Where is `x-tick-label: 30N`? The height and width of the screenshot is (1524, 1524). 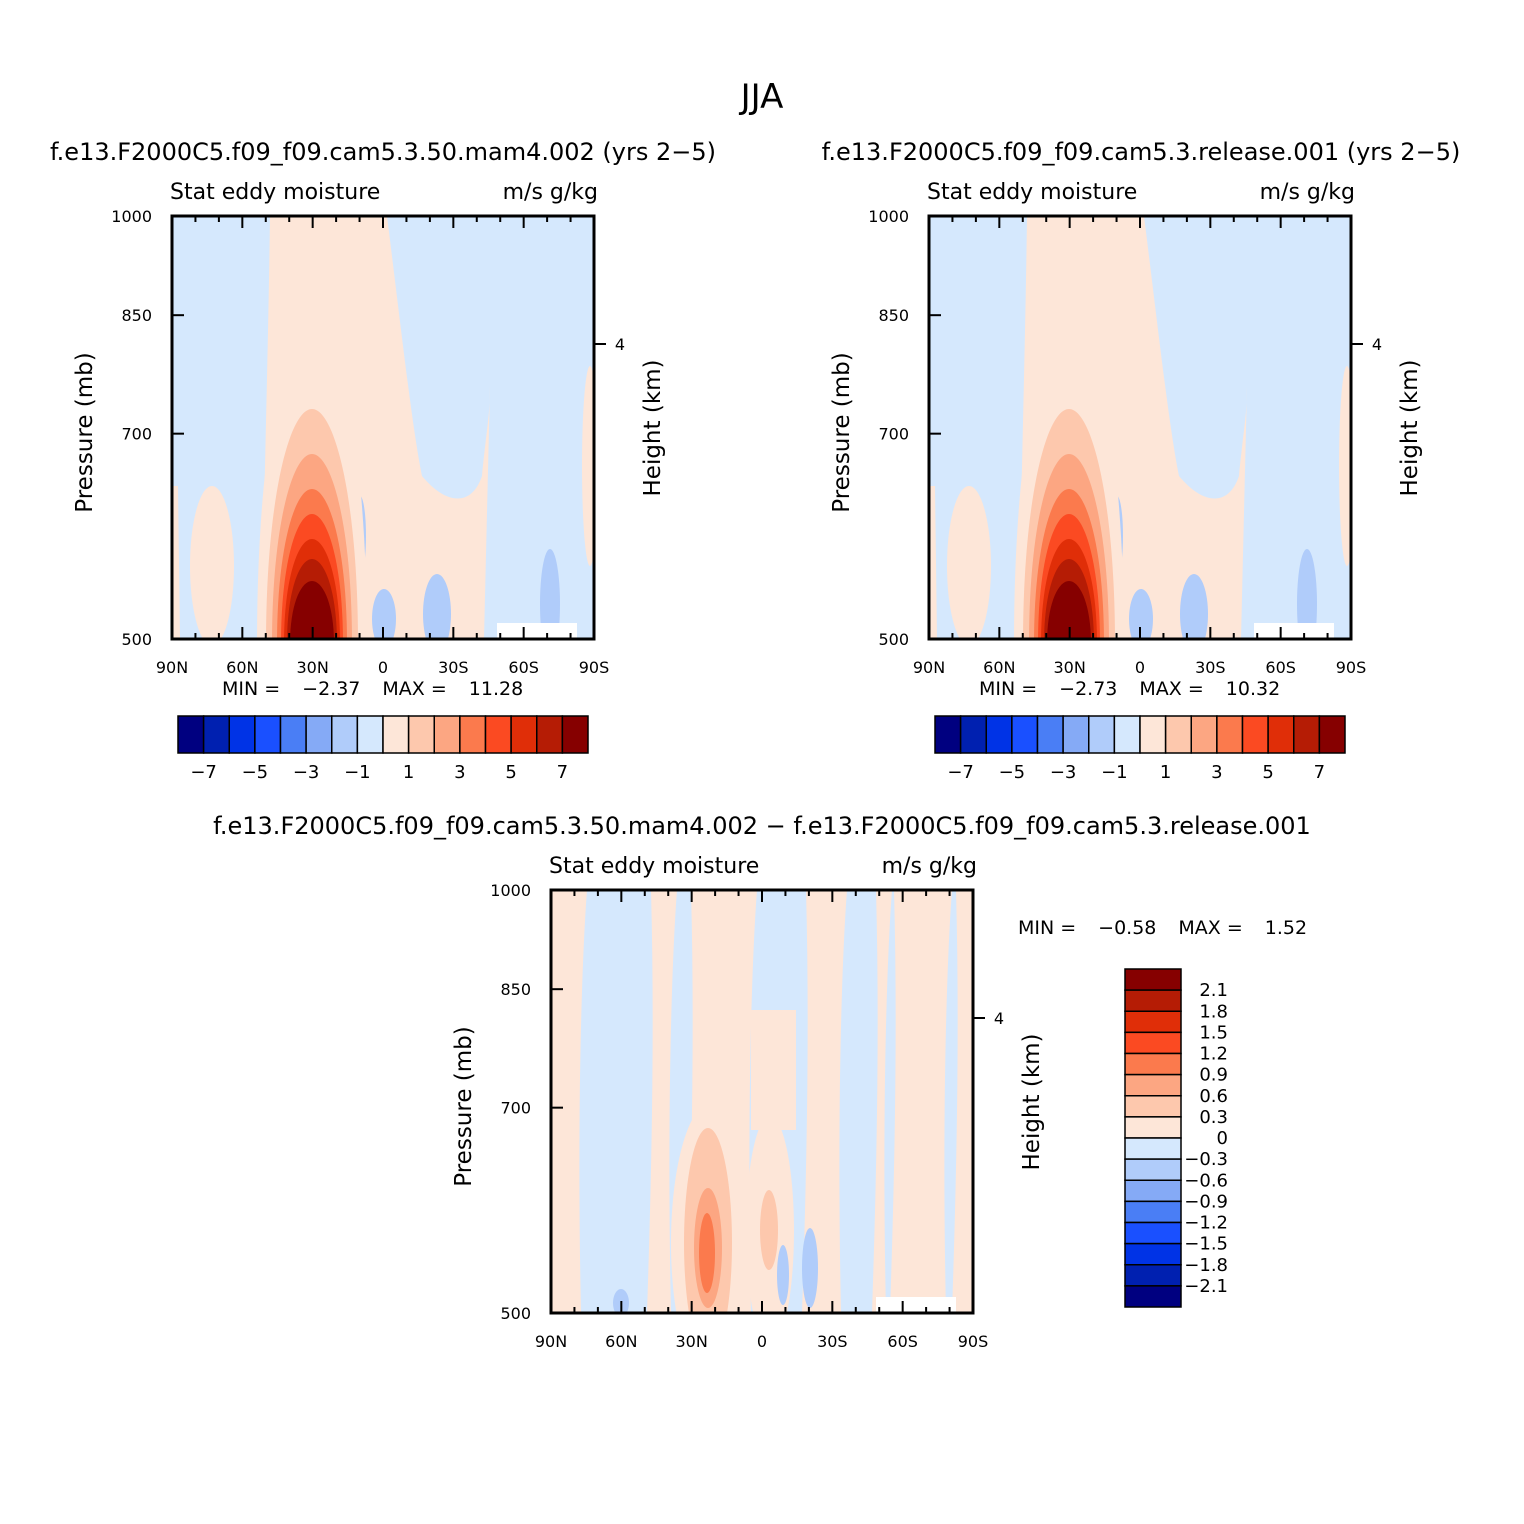
x-tick-label: 30N is located at coordinates (692, 1341).